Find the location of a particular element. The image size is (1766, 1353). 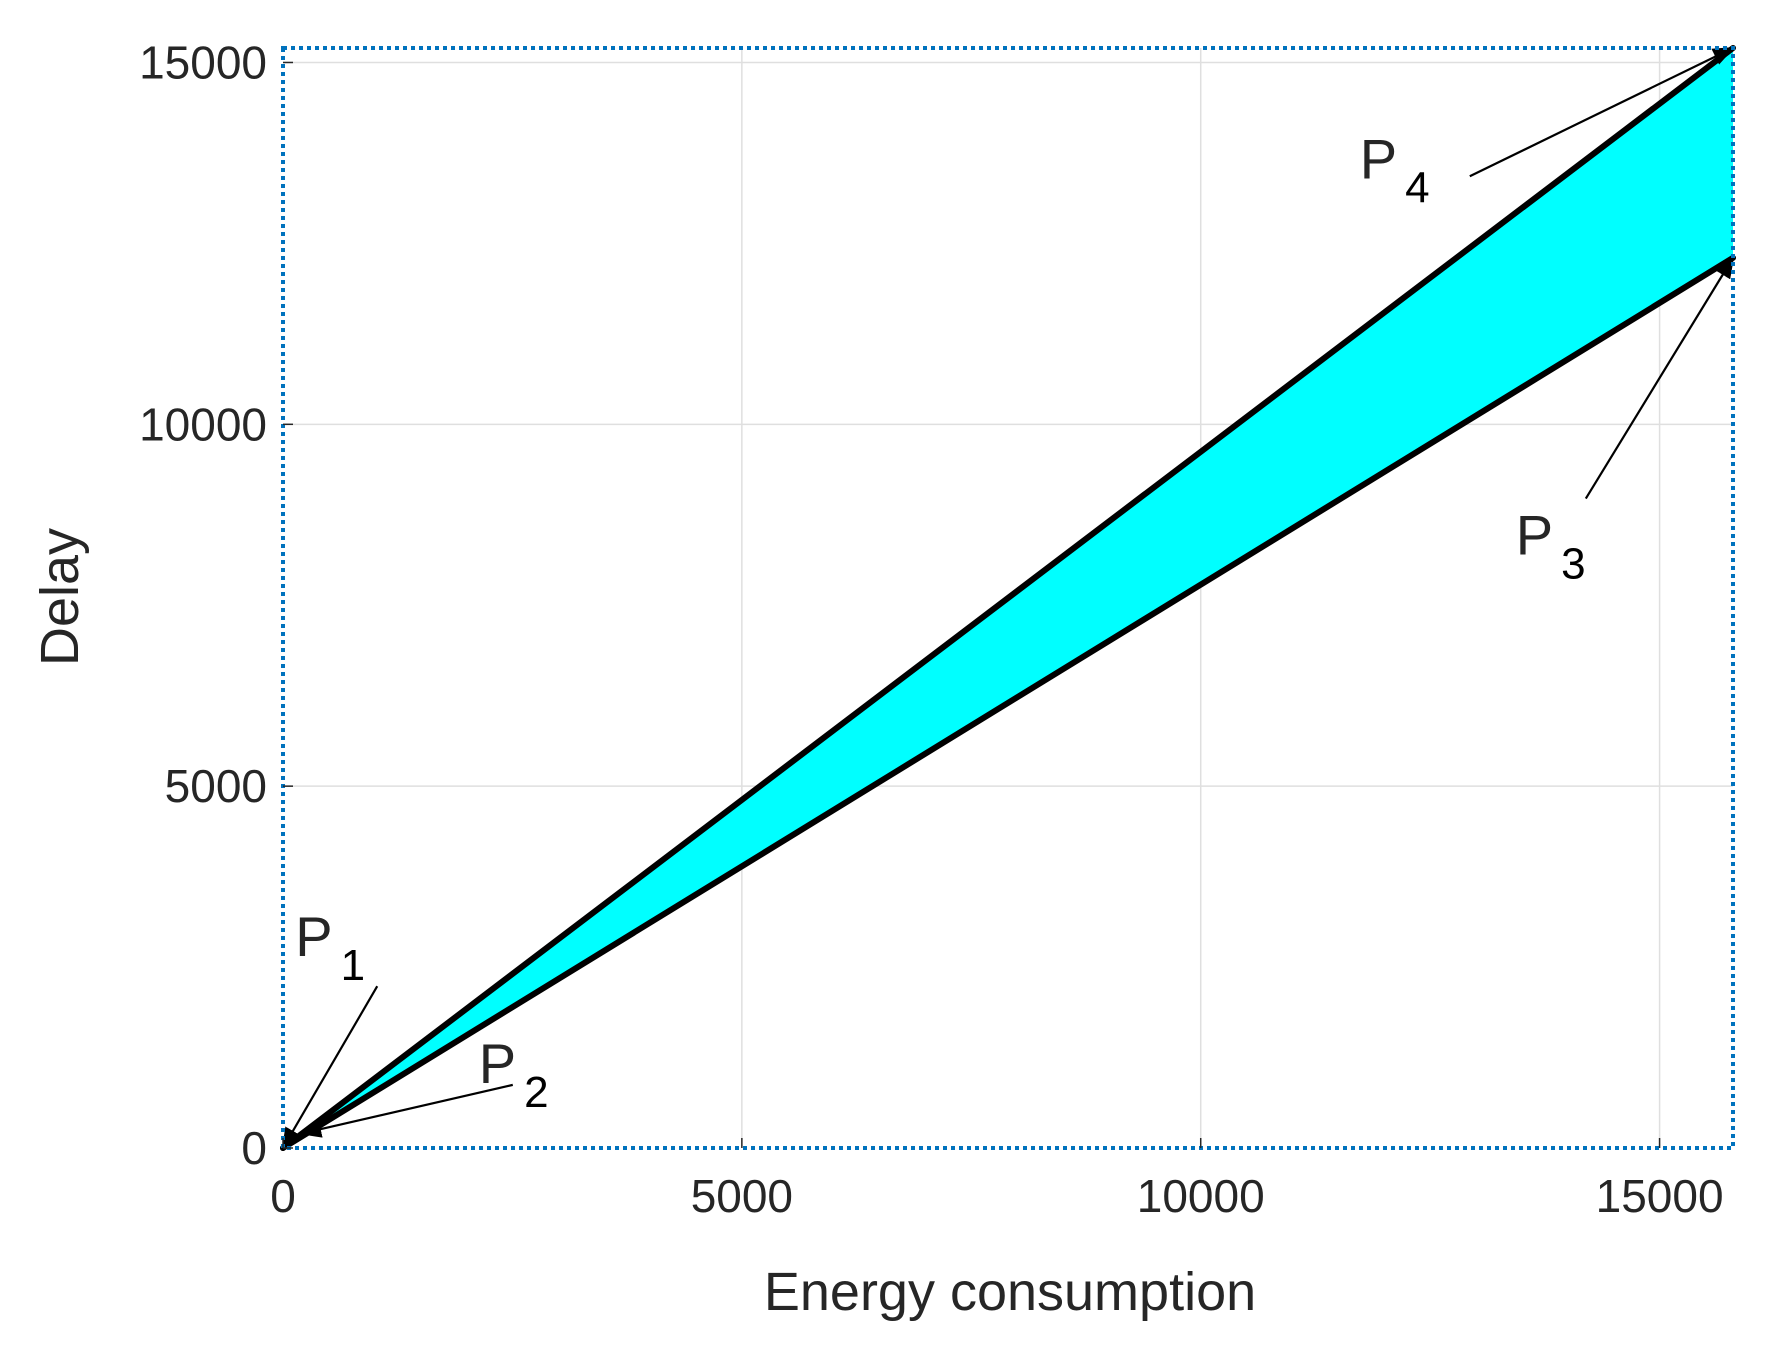

x-axis-label: Energy consumption is located at coordinates (1010, 1292).